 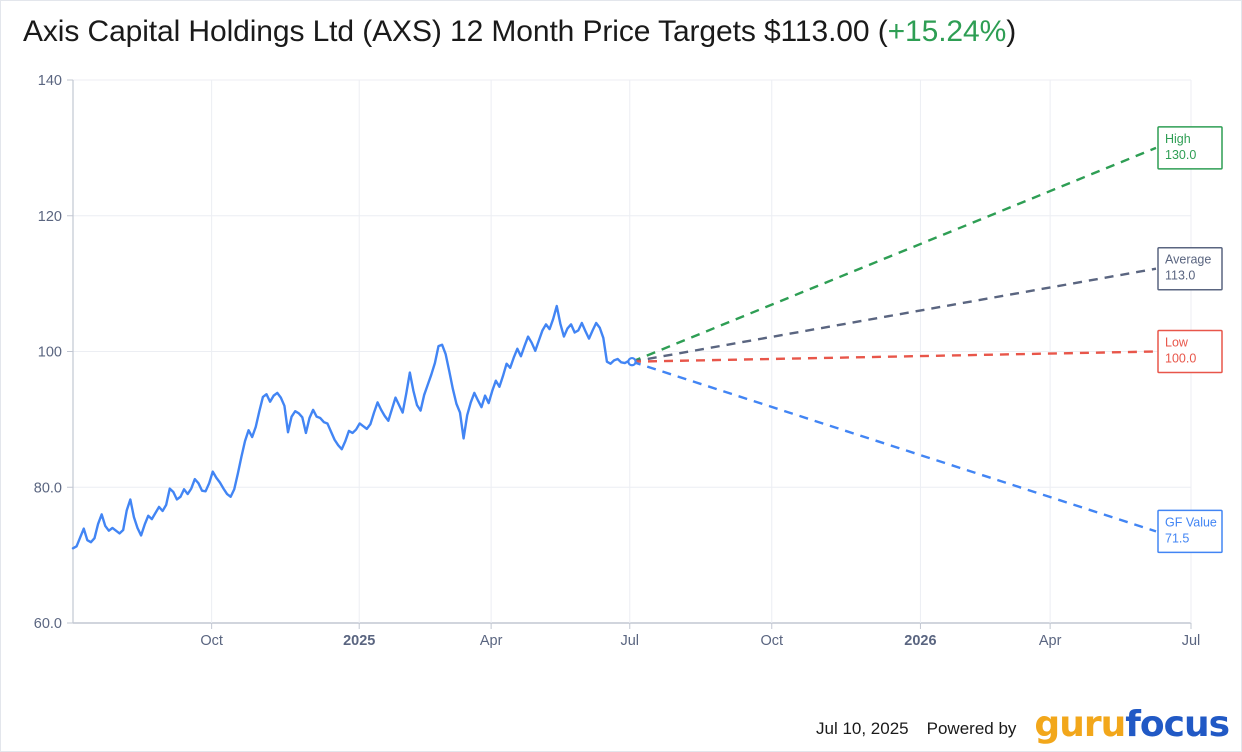 What do you see at coordinates (1177, 343) in the screenshot?
I see `label-box-title: Low` at bounding box center [1177, 343].